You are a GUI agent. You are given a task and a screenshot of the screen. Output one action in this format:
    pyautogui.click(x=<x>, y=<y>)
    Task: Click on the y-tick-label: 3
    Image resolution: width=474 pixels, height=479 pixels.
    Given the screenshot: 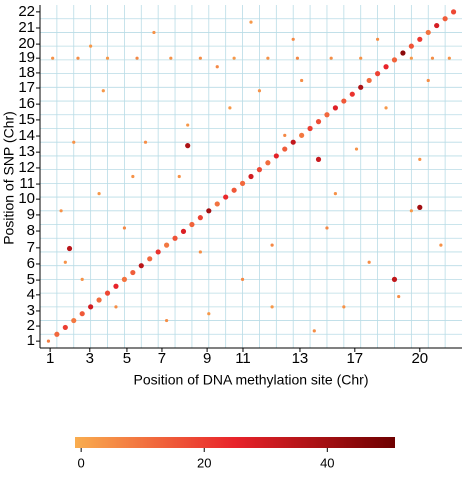 What is the action you would take?
    pyautogui.click(x=31, y=310)
    